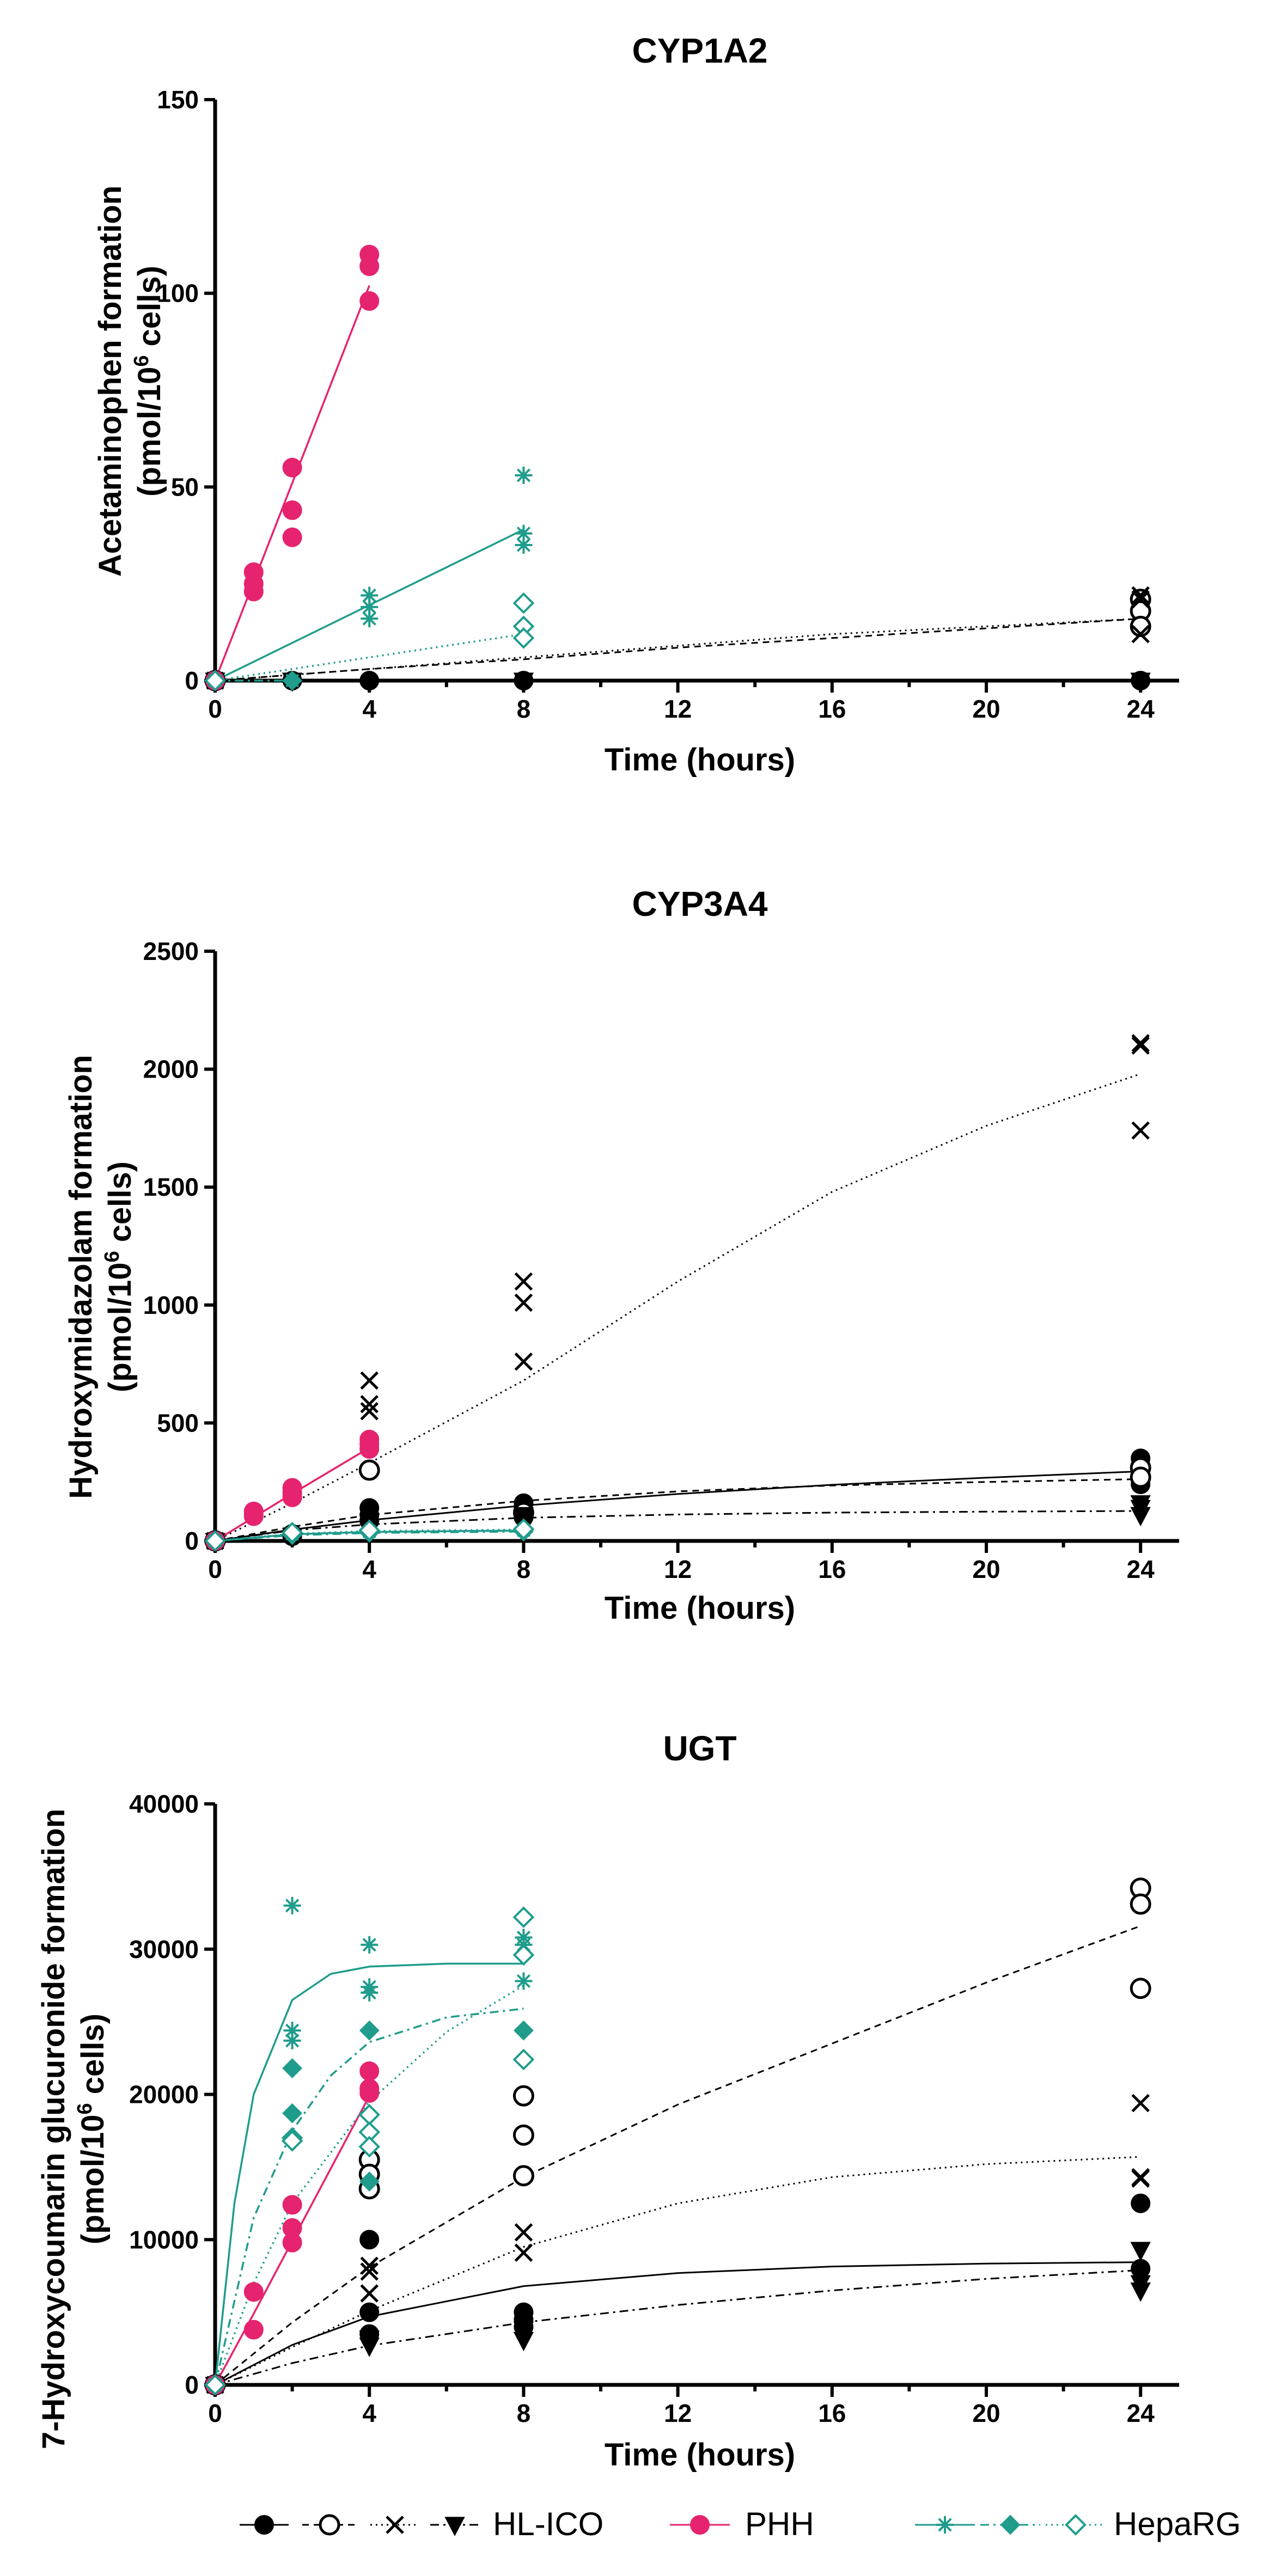 Image resolution: width=1263 pixels, height=2576 pixels. Describe the element at coordinates (164, 2095) in the screenshot. I see `y-tick-label: 20000` at that location.